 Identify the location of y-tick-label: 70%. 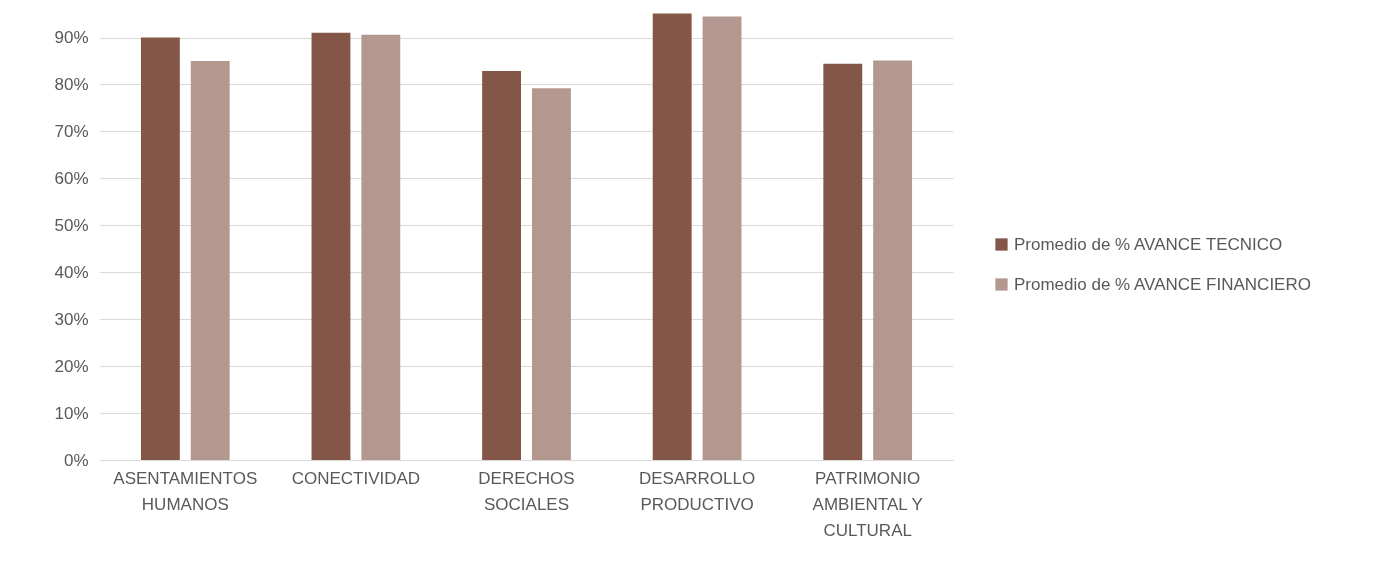
(71, 131).